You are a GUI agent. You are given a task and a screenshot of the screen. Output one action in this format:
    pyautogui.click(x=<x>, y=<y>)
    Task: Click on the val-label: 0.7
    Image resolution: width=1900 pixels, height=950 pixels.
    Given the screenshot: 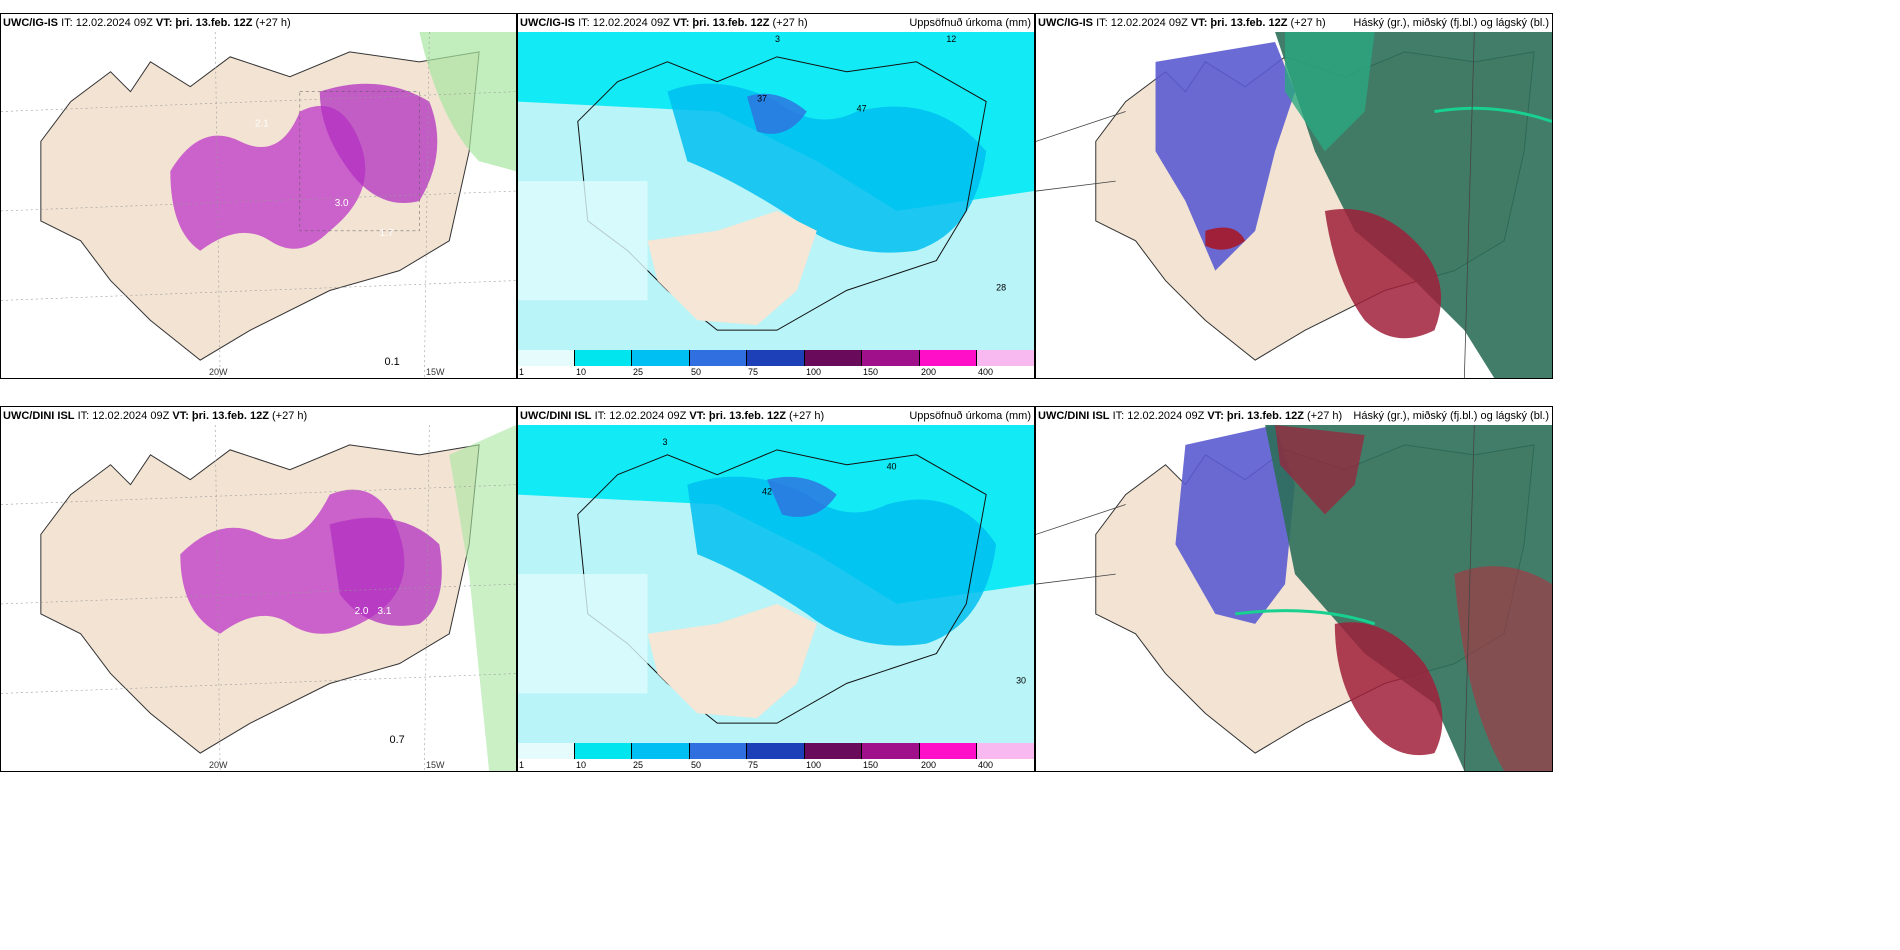 What is the action you would take?
    pyautogui.click(x=396, y=740)
    